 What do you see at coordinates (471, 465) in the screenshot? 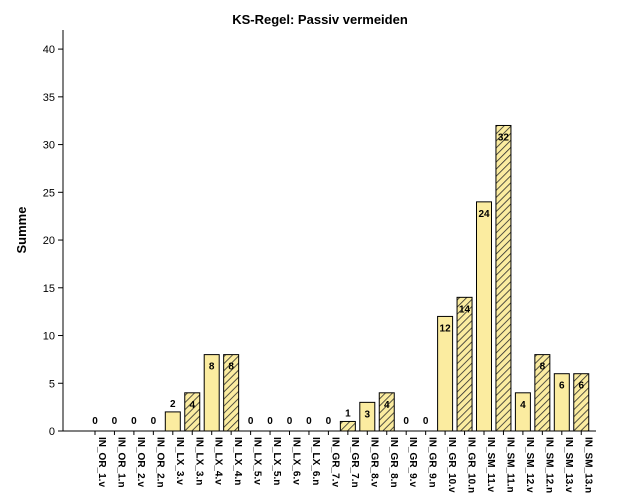
I see `x-tick-label: IN_GR_10.n` at bounding box center [471, 465].